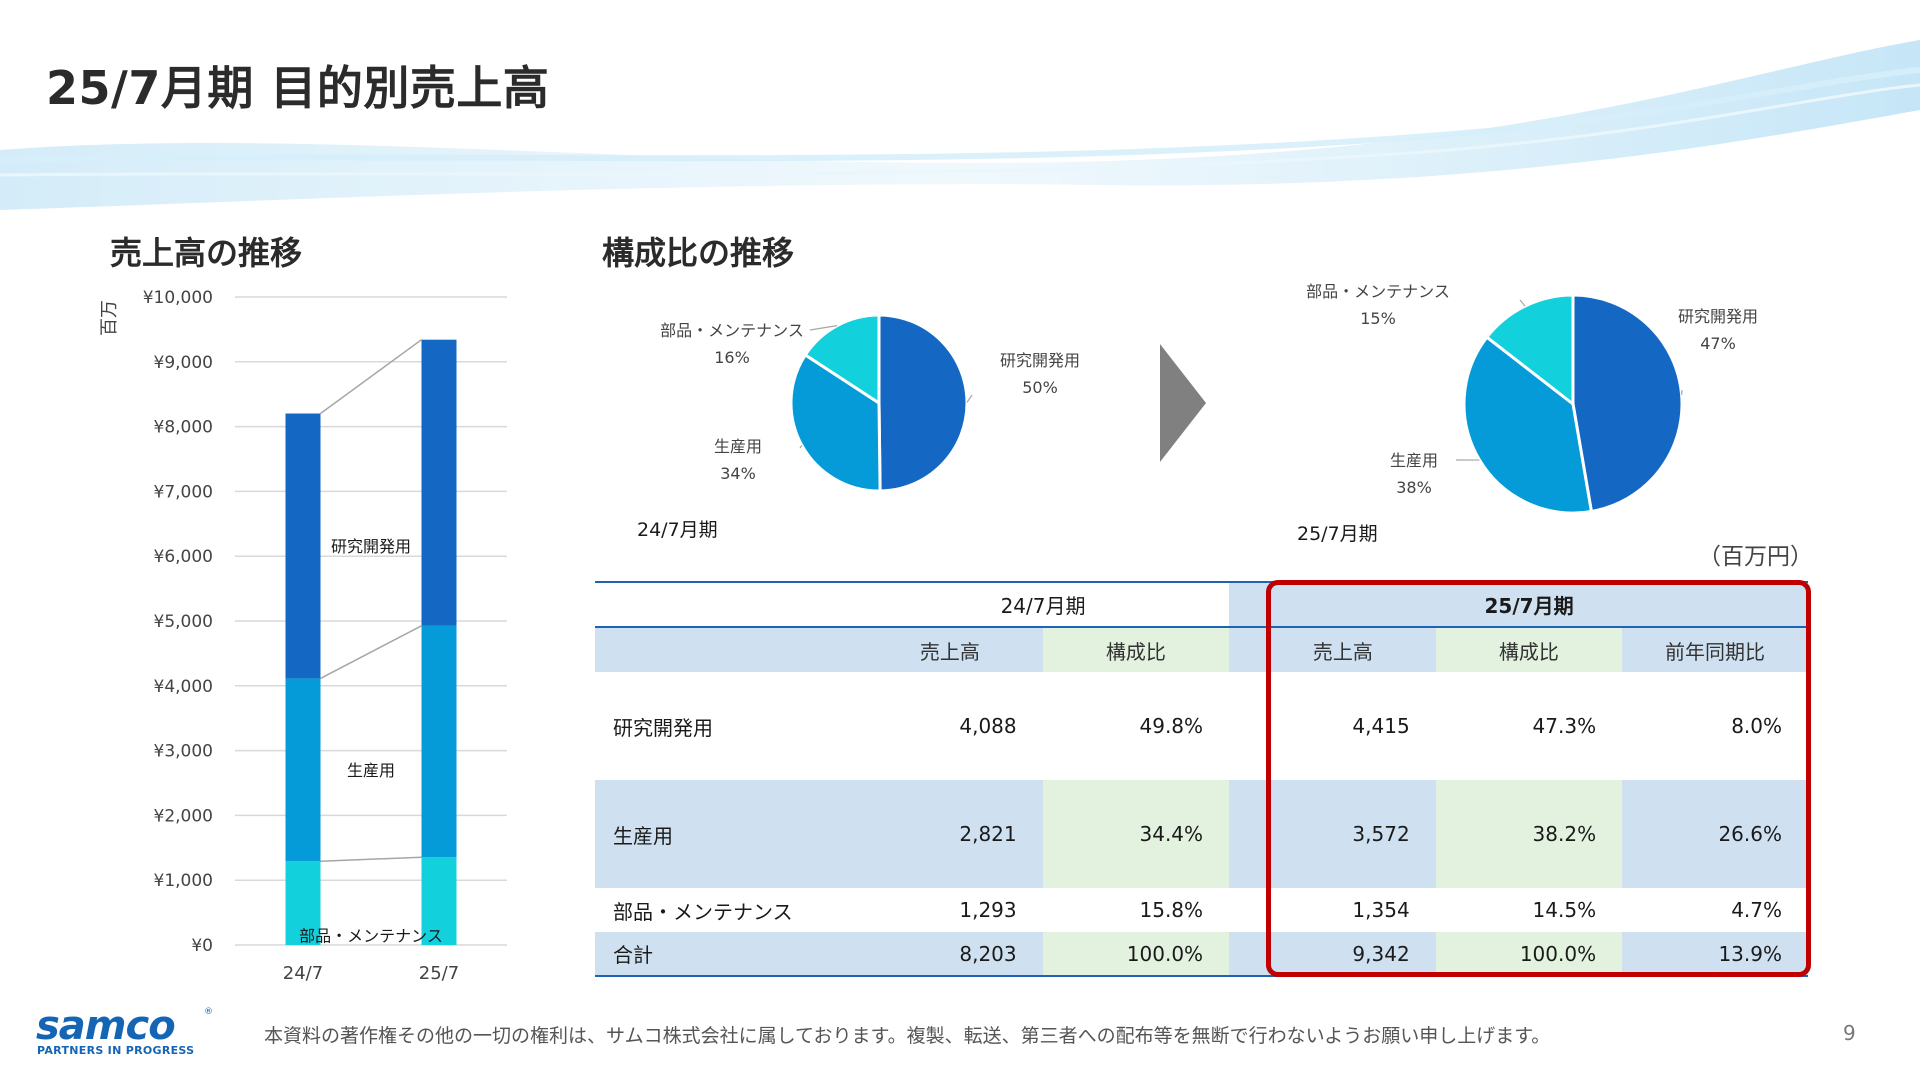 The height and width of the screenshot is (1080, 1920). I want to click on y-tick-label: ¥2,000, so click(183, 816).